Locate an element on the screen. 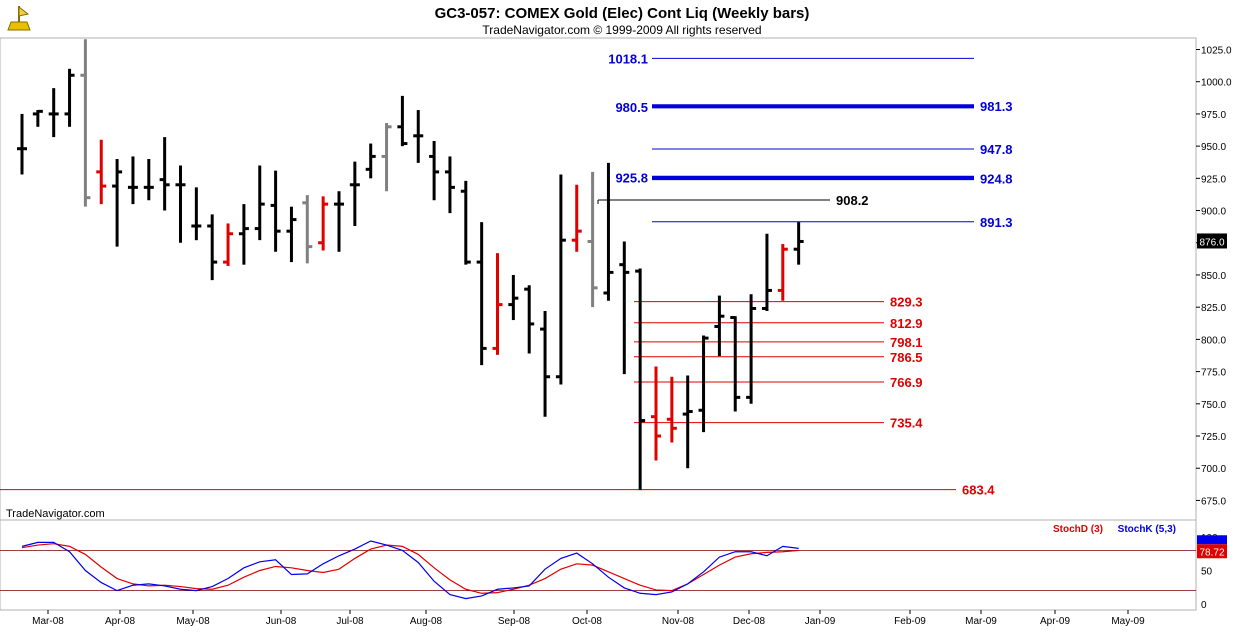 This screenshot has width=1245, height=636. y-tick-label: 925.0 is located at coordinates (1213, 179).